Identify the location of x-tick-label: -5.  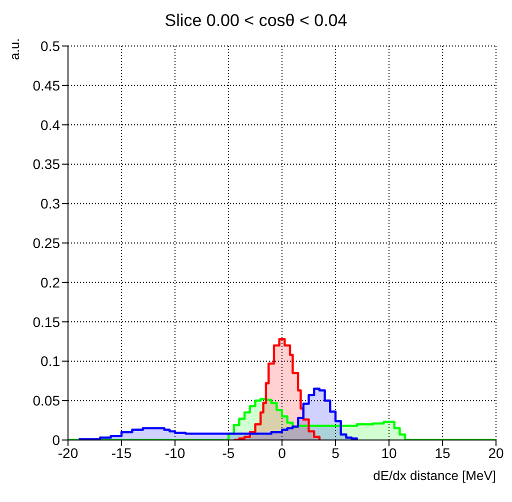
(228, 452).